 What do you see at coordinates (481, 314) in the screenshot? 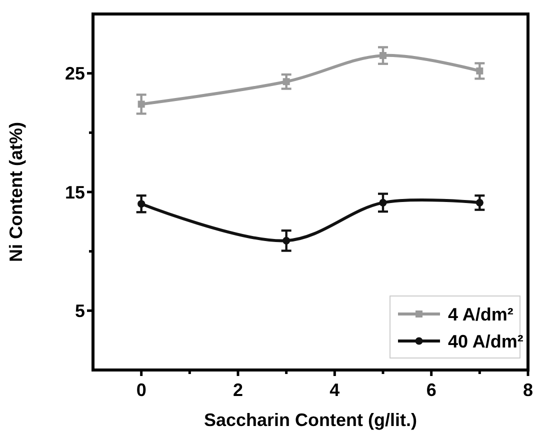
I see `legend-label: 4 A/dm²` at bounding box center [481, 314].